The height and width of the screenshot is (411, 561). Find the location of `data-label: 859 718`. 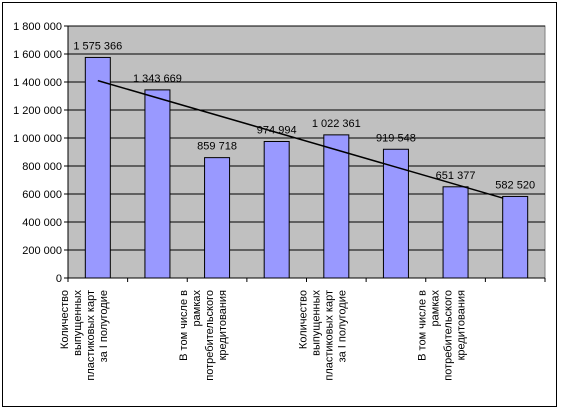

data-label: 859 718 is located at coordinates (217, 147).